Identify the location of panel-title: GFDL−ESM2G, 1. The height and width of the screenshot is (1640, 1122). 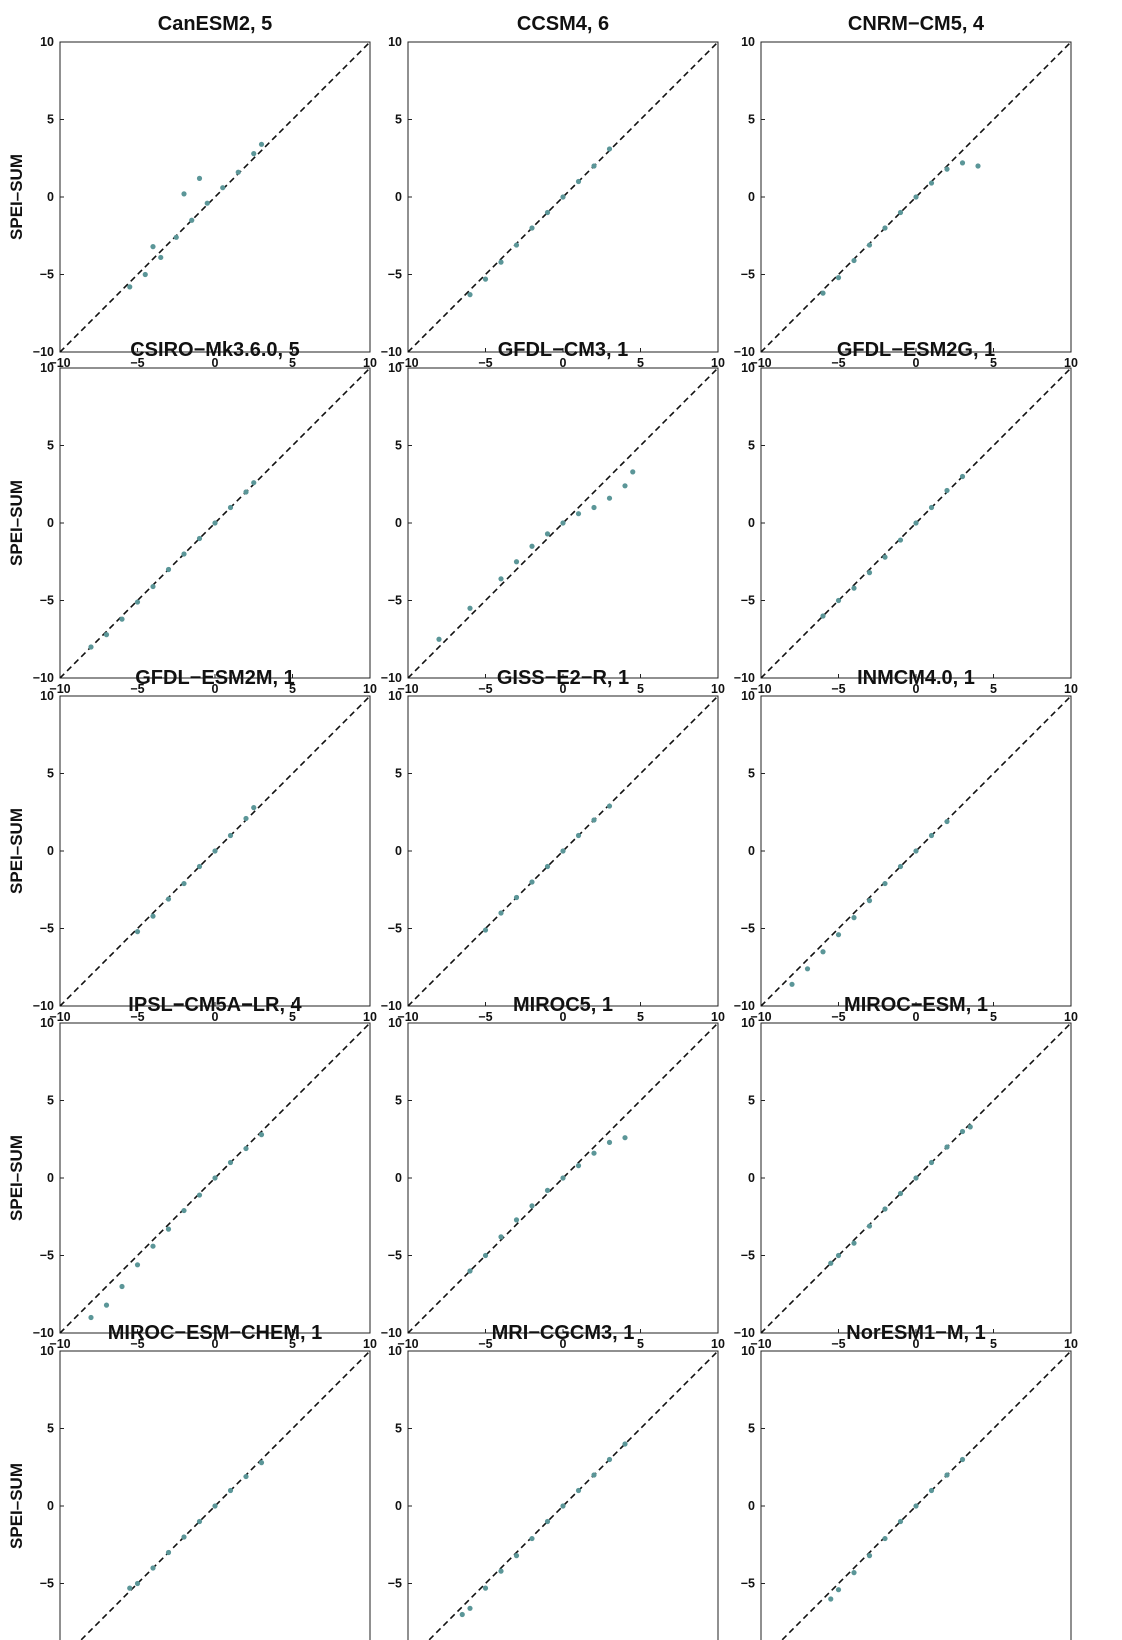
(916, 350).